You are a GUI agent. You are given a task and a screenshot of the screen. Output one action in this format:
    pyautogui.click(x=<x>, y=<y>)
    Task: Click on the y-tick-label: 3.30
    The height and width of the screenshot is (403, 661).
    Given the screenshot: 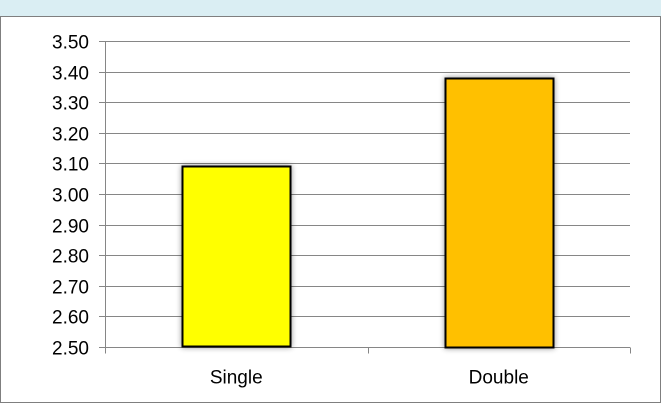 What is the action you would take?
    pyautogui.click(x=70, y=104)
    